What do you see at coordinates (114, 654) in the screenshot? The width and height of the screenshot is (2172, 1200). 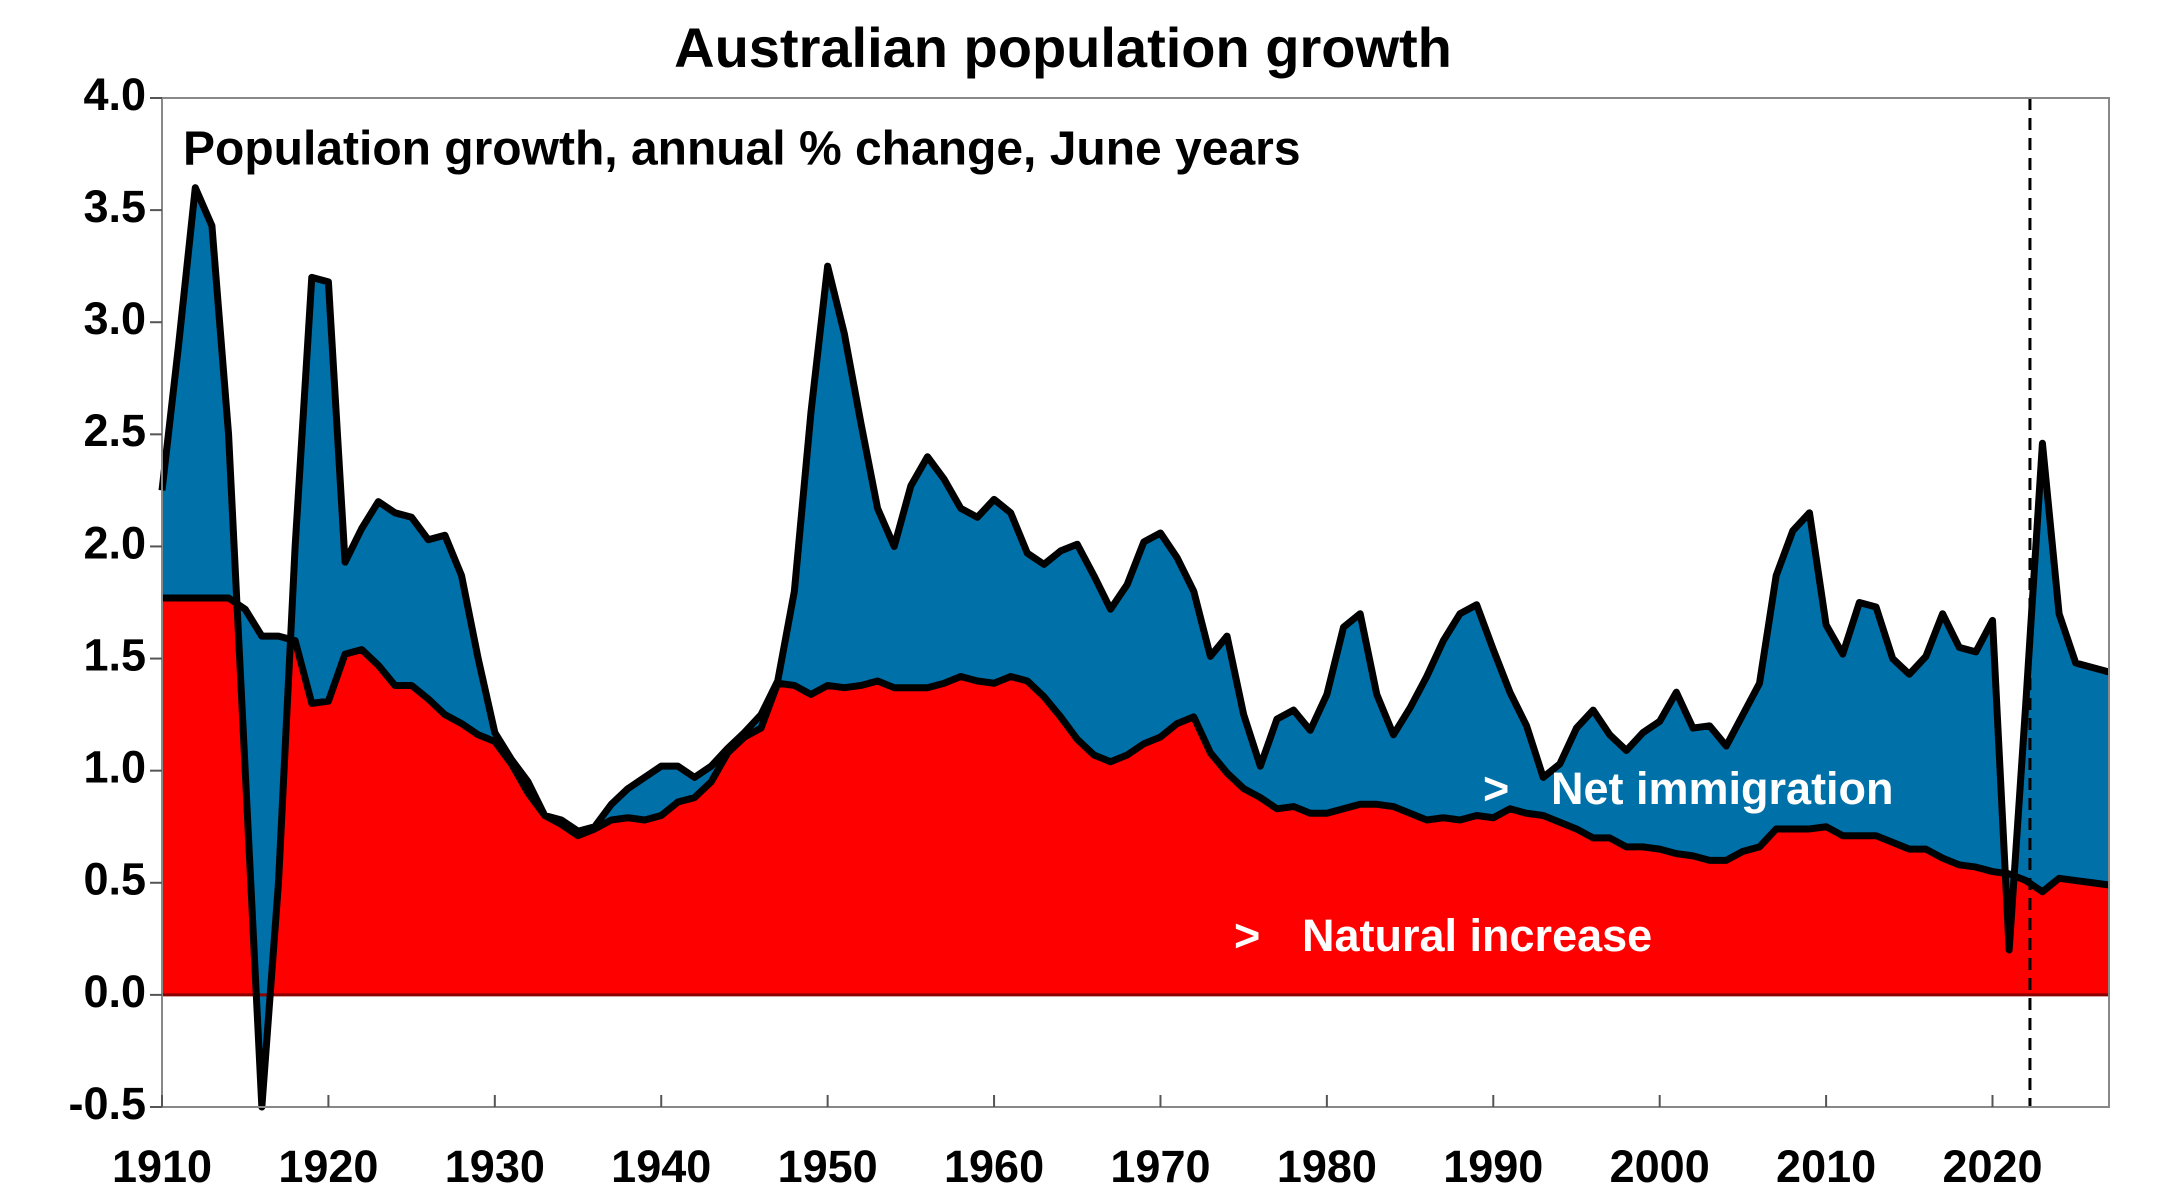 I see `y-tick-label: 1.5` at bounding box center [114, 654].